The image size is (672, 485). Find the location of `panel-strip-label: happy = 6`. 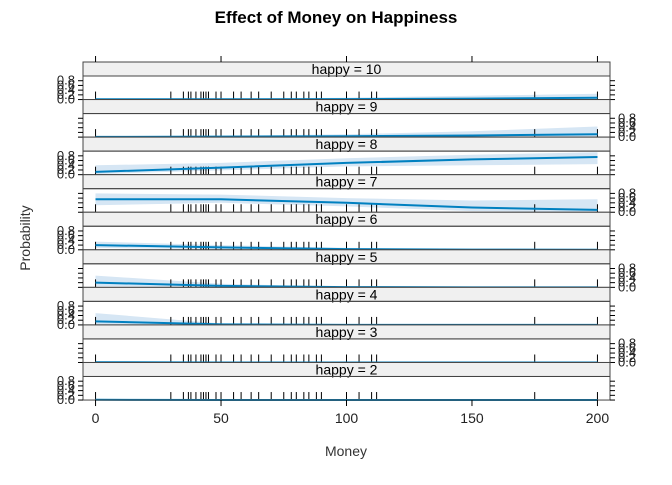

panel-strip-label: happy = 6 is located at coordinates (347, 219).